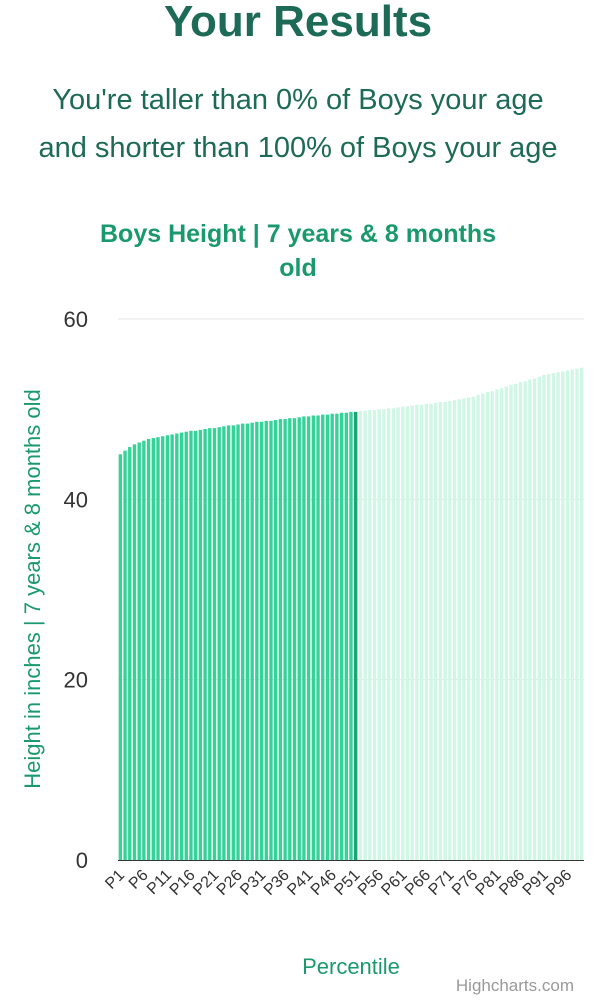 This screenshot has width=596, height=1000. Describe the element at coordinates (243, 641) in the screenshot. I see `bar-p27` at that location.